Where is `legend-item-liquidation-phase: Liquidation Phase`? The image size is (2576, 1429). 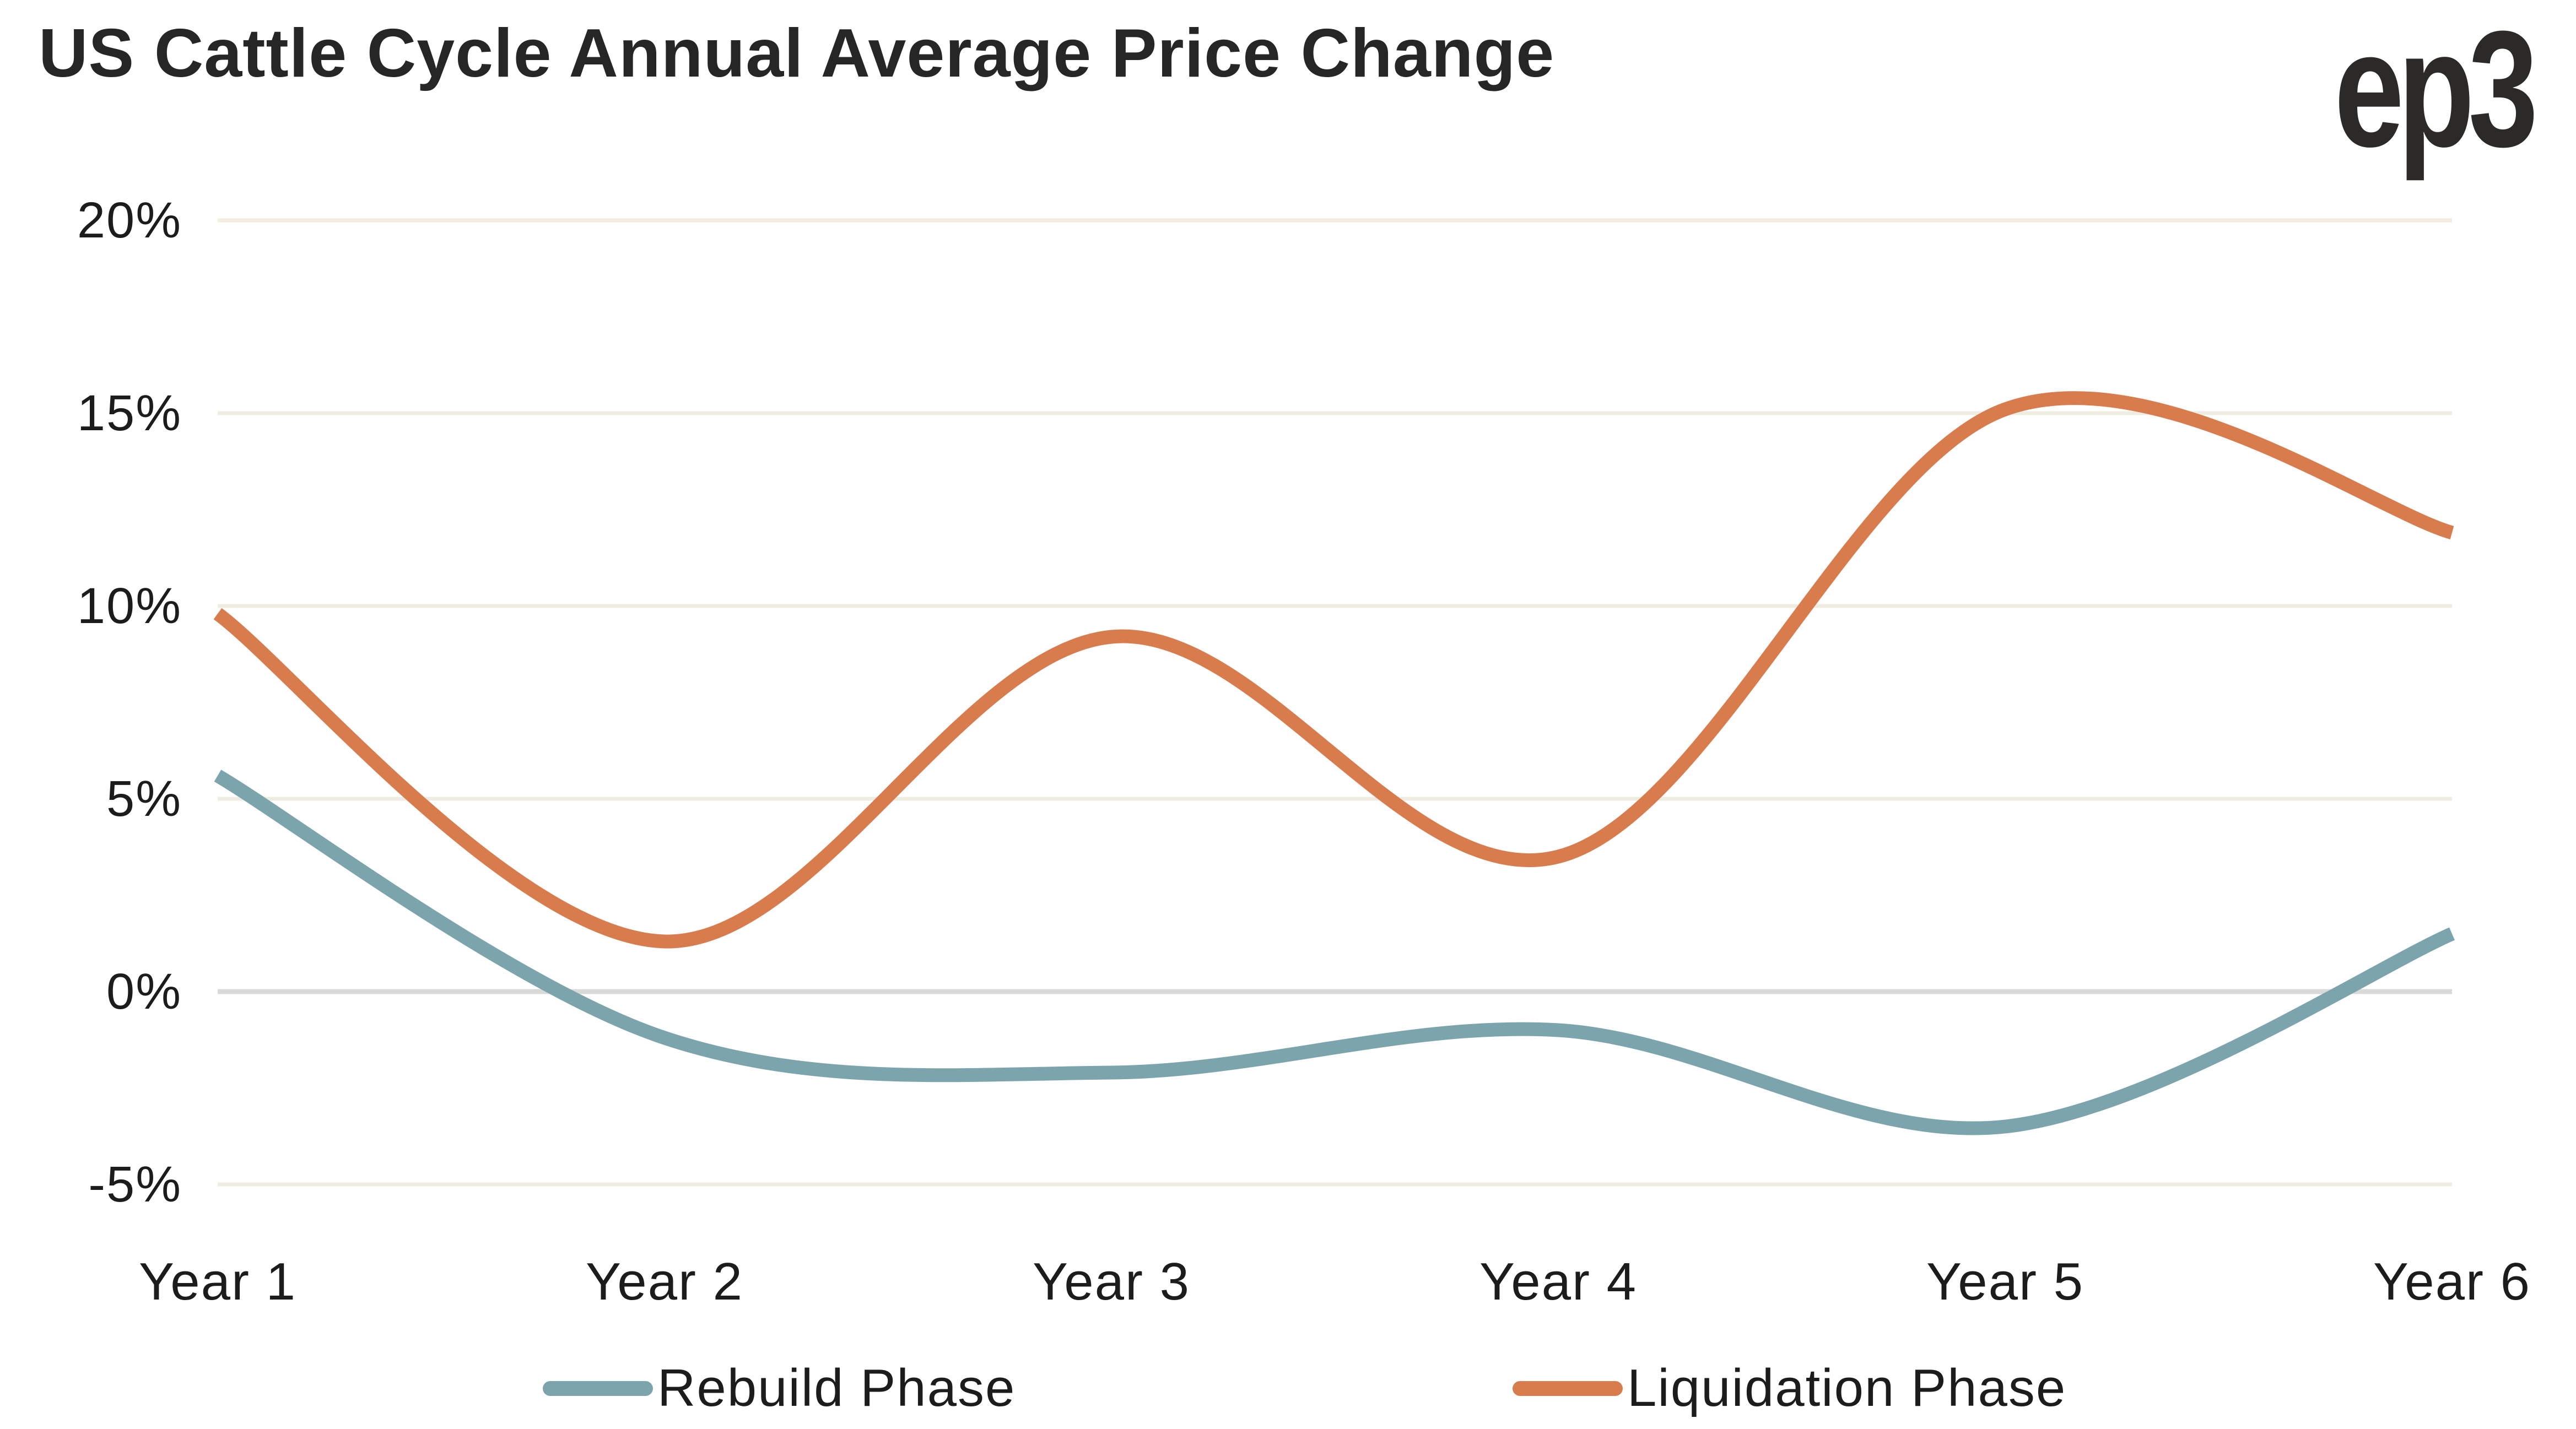 legend-item-liquidation-phase: Liquidation Phase is located at coordinates (1789, 1388).